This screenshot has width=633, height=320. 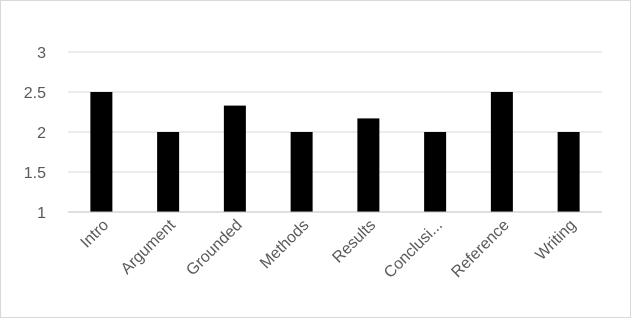 I want to click on y-tick-label: 2, so click(x=41, y=133).